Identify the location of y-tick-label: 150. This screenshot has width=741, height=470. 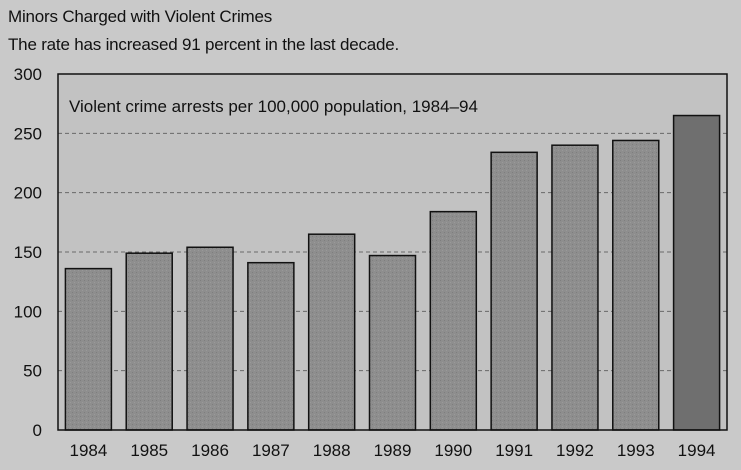
(28, 252).